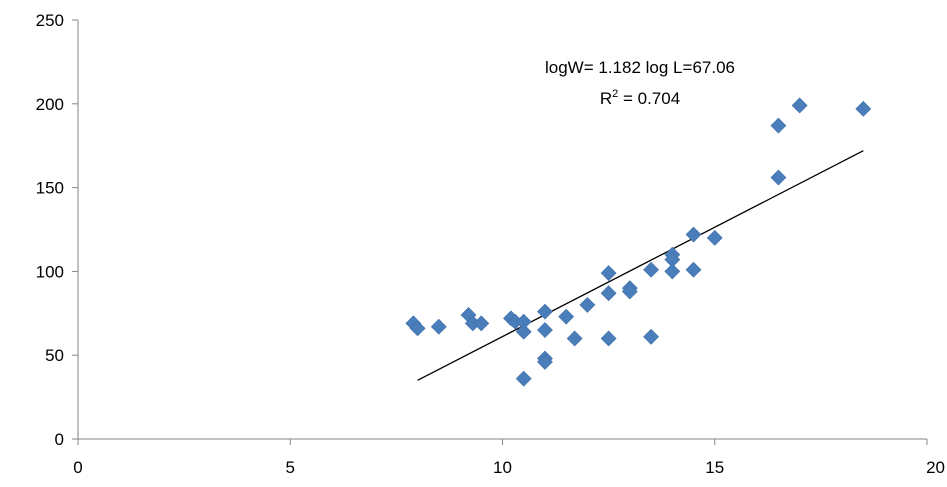 The image size is (947, 487). I want to click on x-tick-label: 15, so click(714, 467).